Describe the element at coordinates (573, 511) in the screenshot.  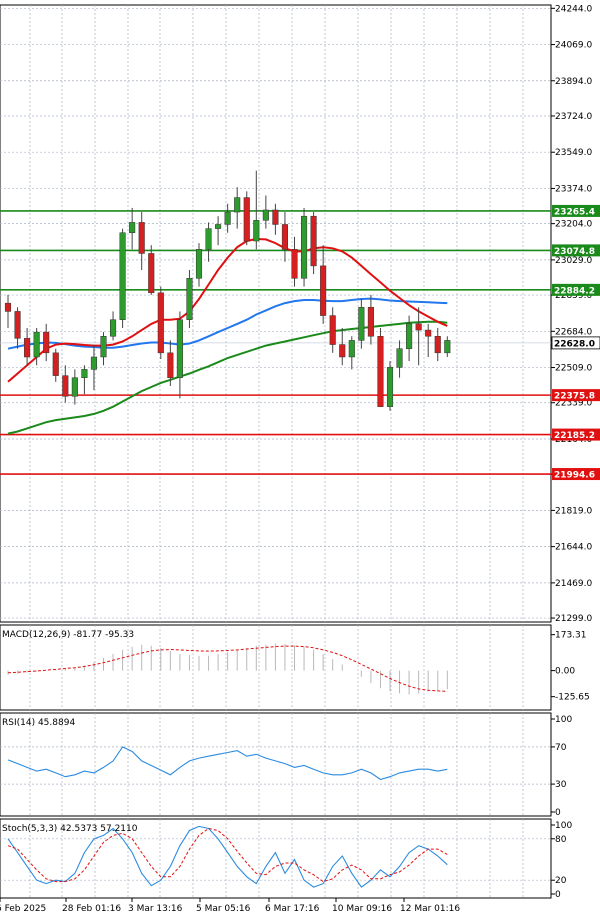
I see `y-tick-label: 21819.0` at that location.